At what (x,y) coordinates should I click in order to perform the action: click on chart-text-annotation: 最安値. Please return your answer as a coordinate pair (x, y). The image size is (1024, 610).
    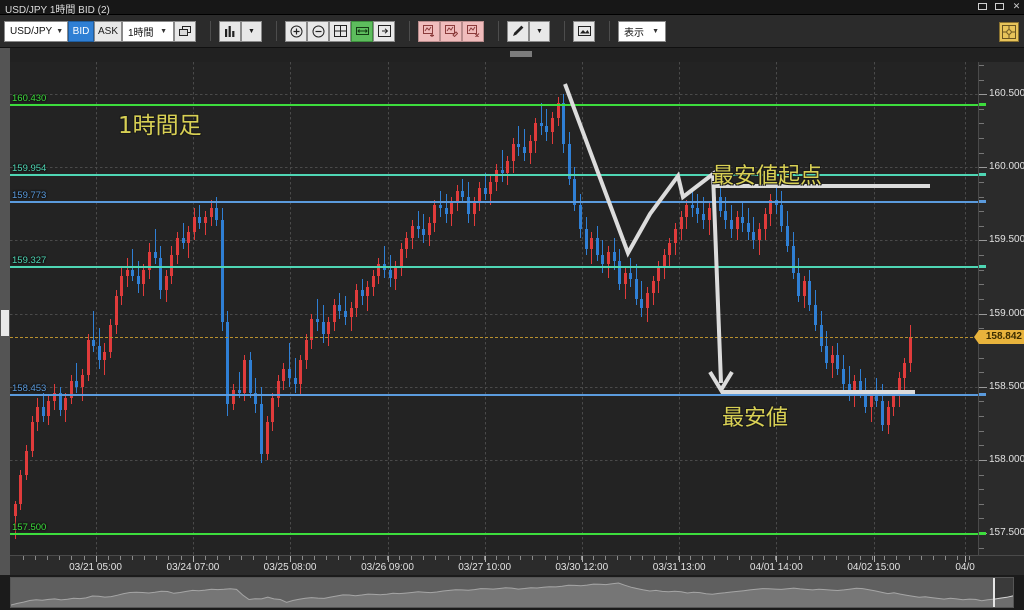
    Looking at the image, I should click on (755, 418).